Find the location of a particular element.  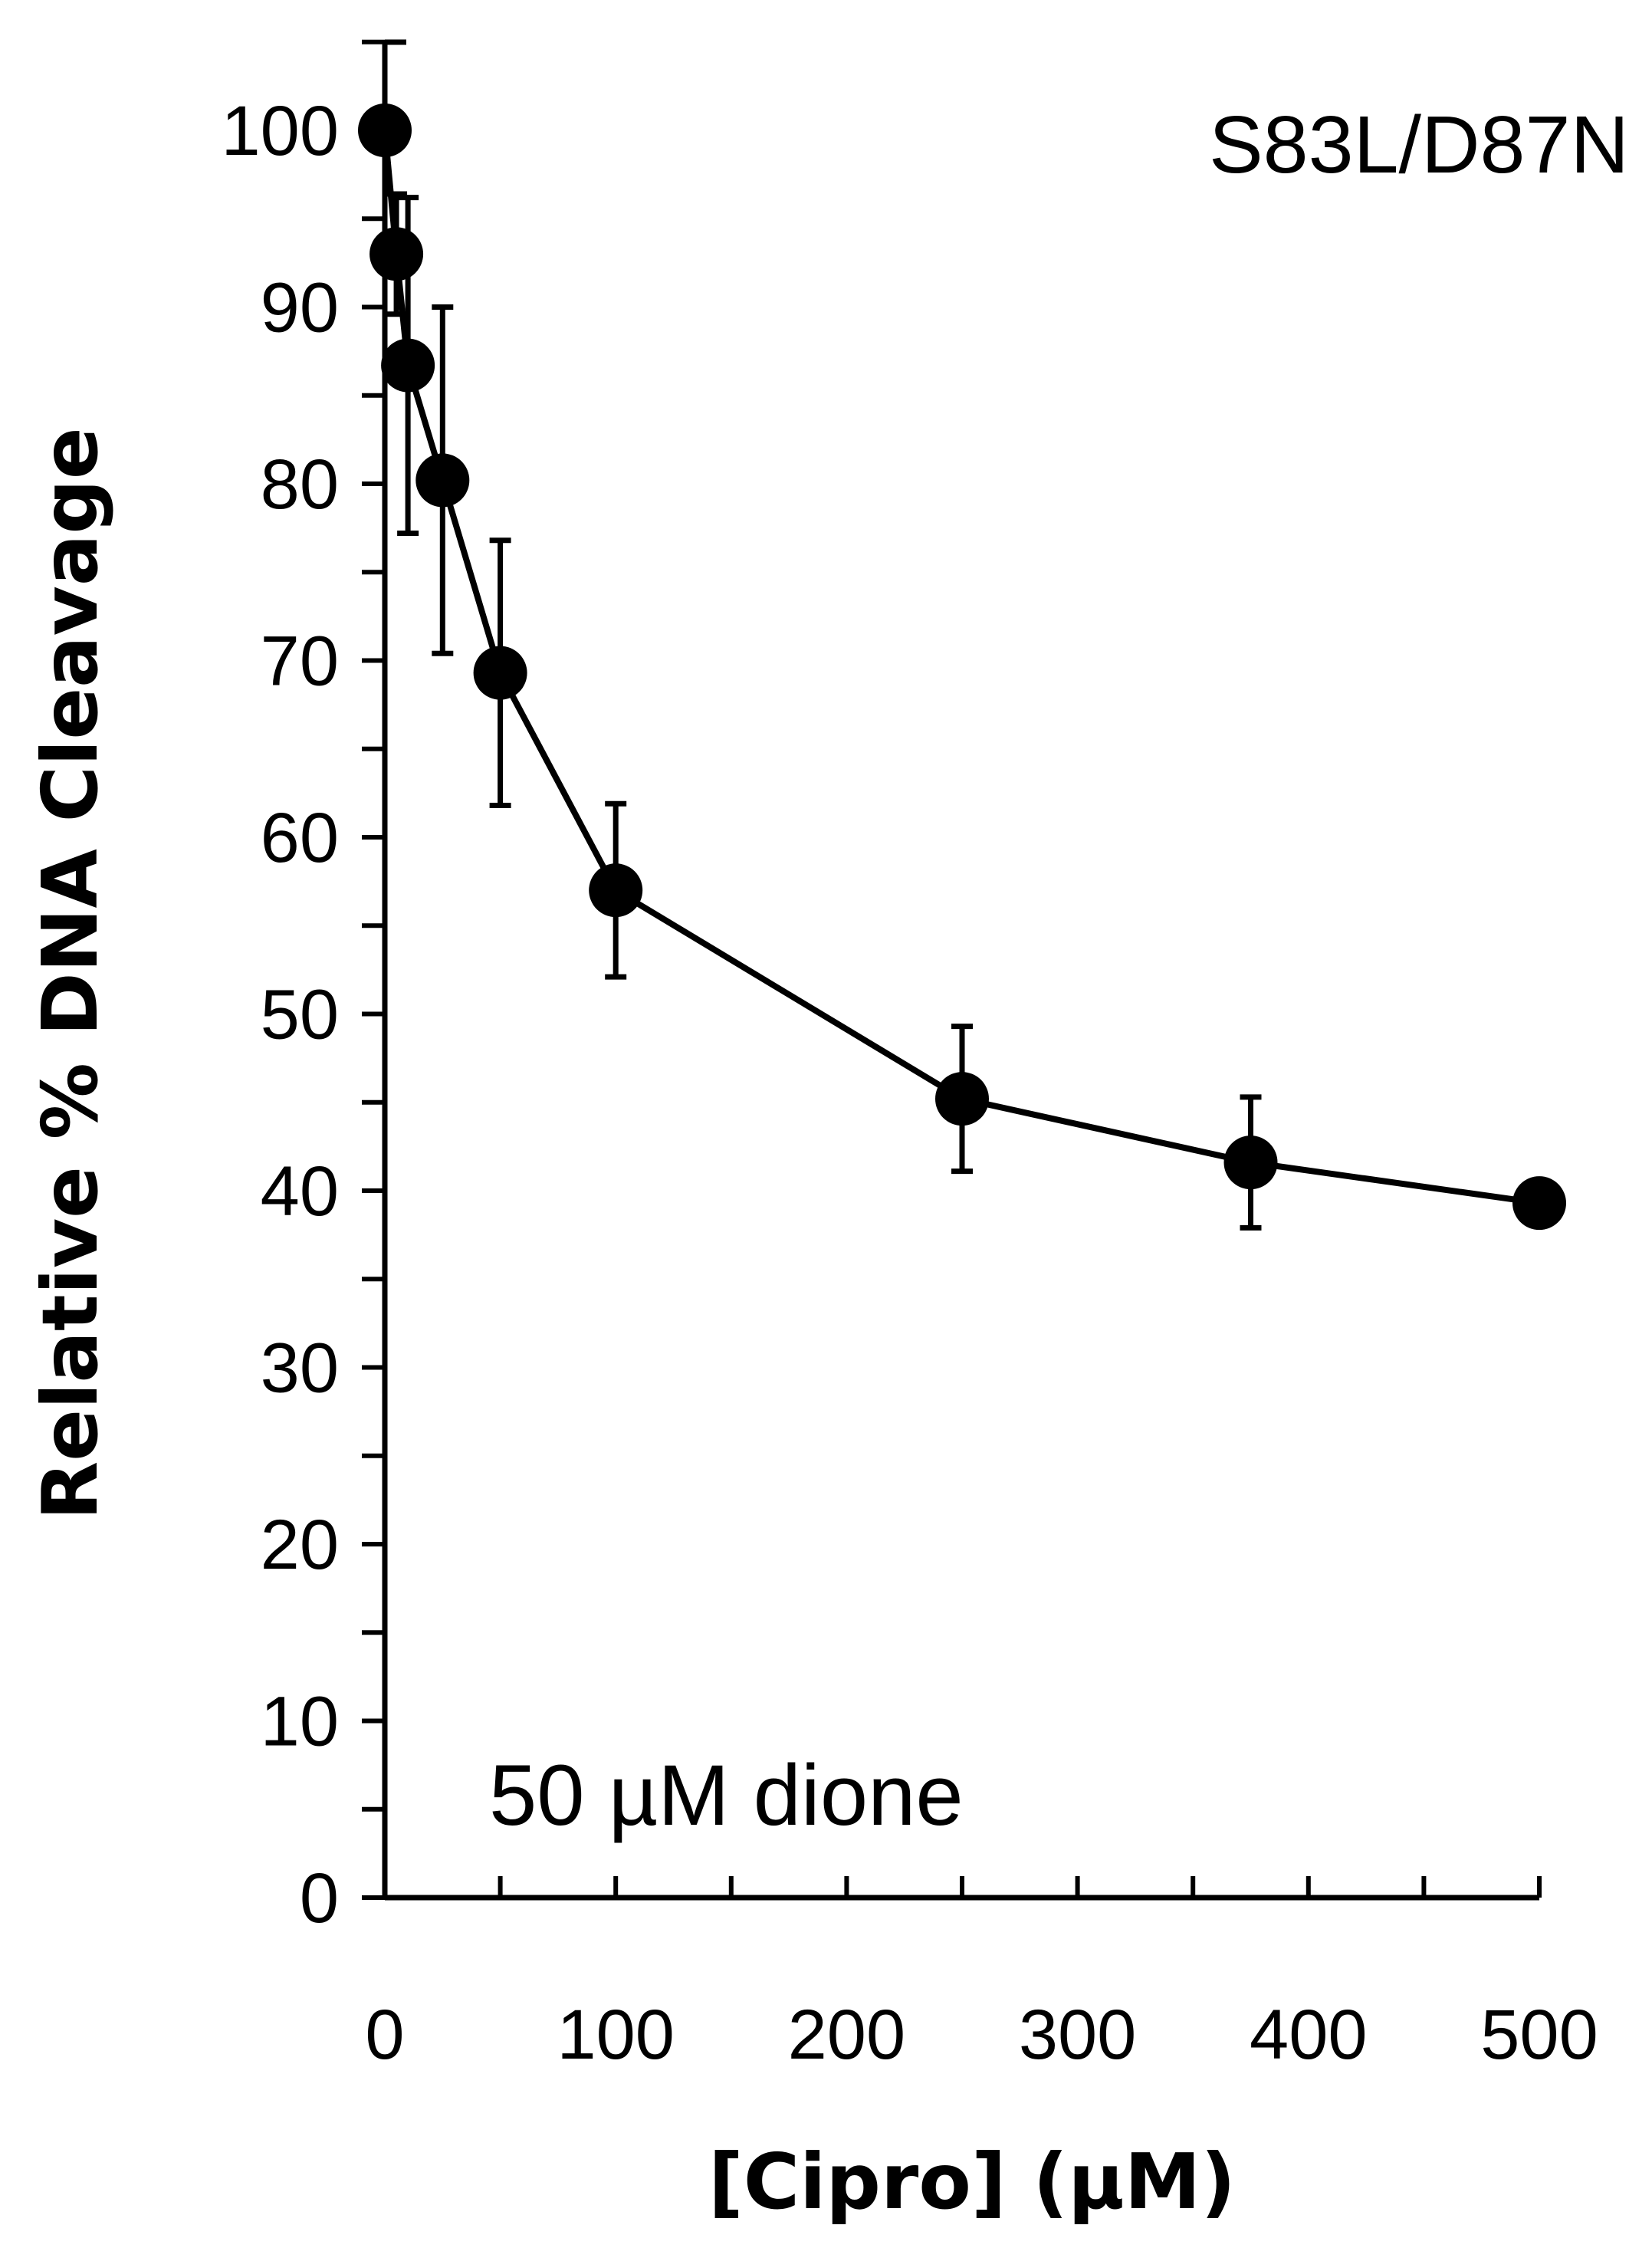

y-tick-labels: 0 10 20 30 40 50 60 70 80 90 100 is located at coordinates (281, 1014).